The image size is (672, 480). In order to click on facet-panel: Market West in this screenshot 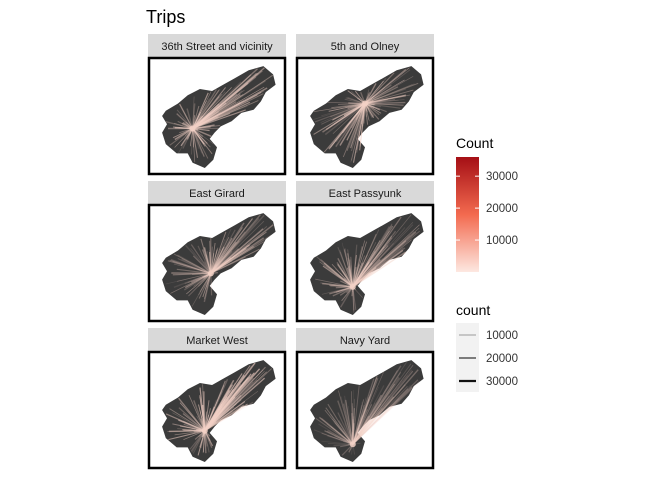, I will do `click(217, 399)`.